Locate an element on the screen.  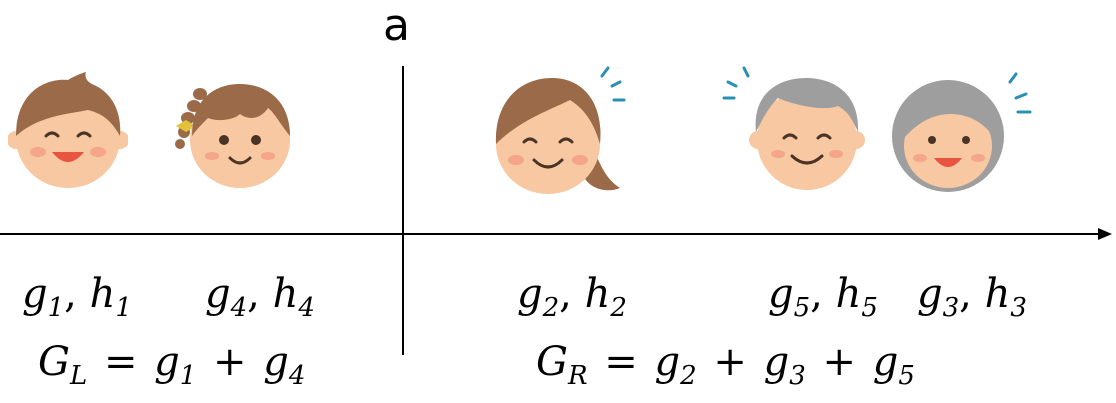
boy-face-icon is located at coordinates (68, 130).